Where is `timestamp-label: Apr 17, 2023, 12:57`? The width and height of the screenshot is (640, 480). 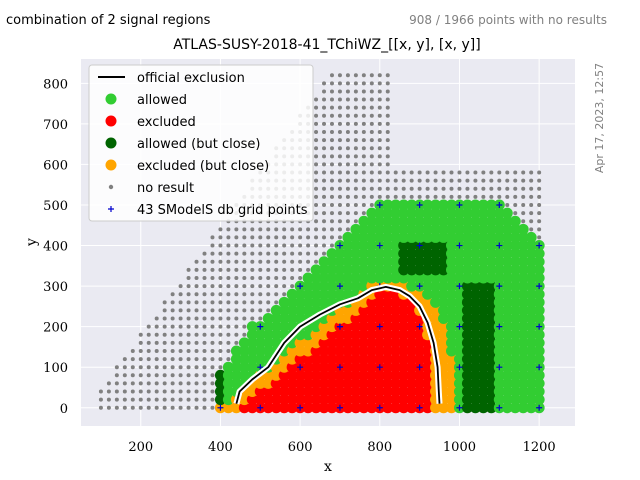 timestamp-label: Apr 17, 2023, 12:57 is located at coordinates (599, 118).